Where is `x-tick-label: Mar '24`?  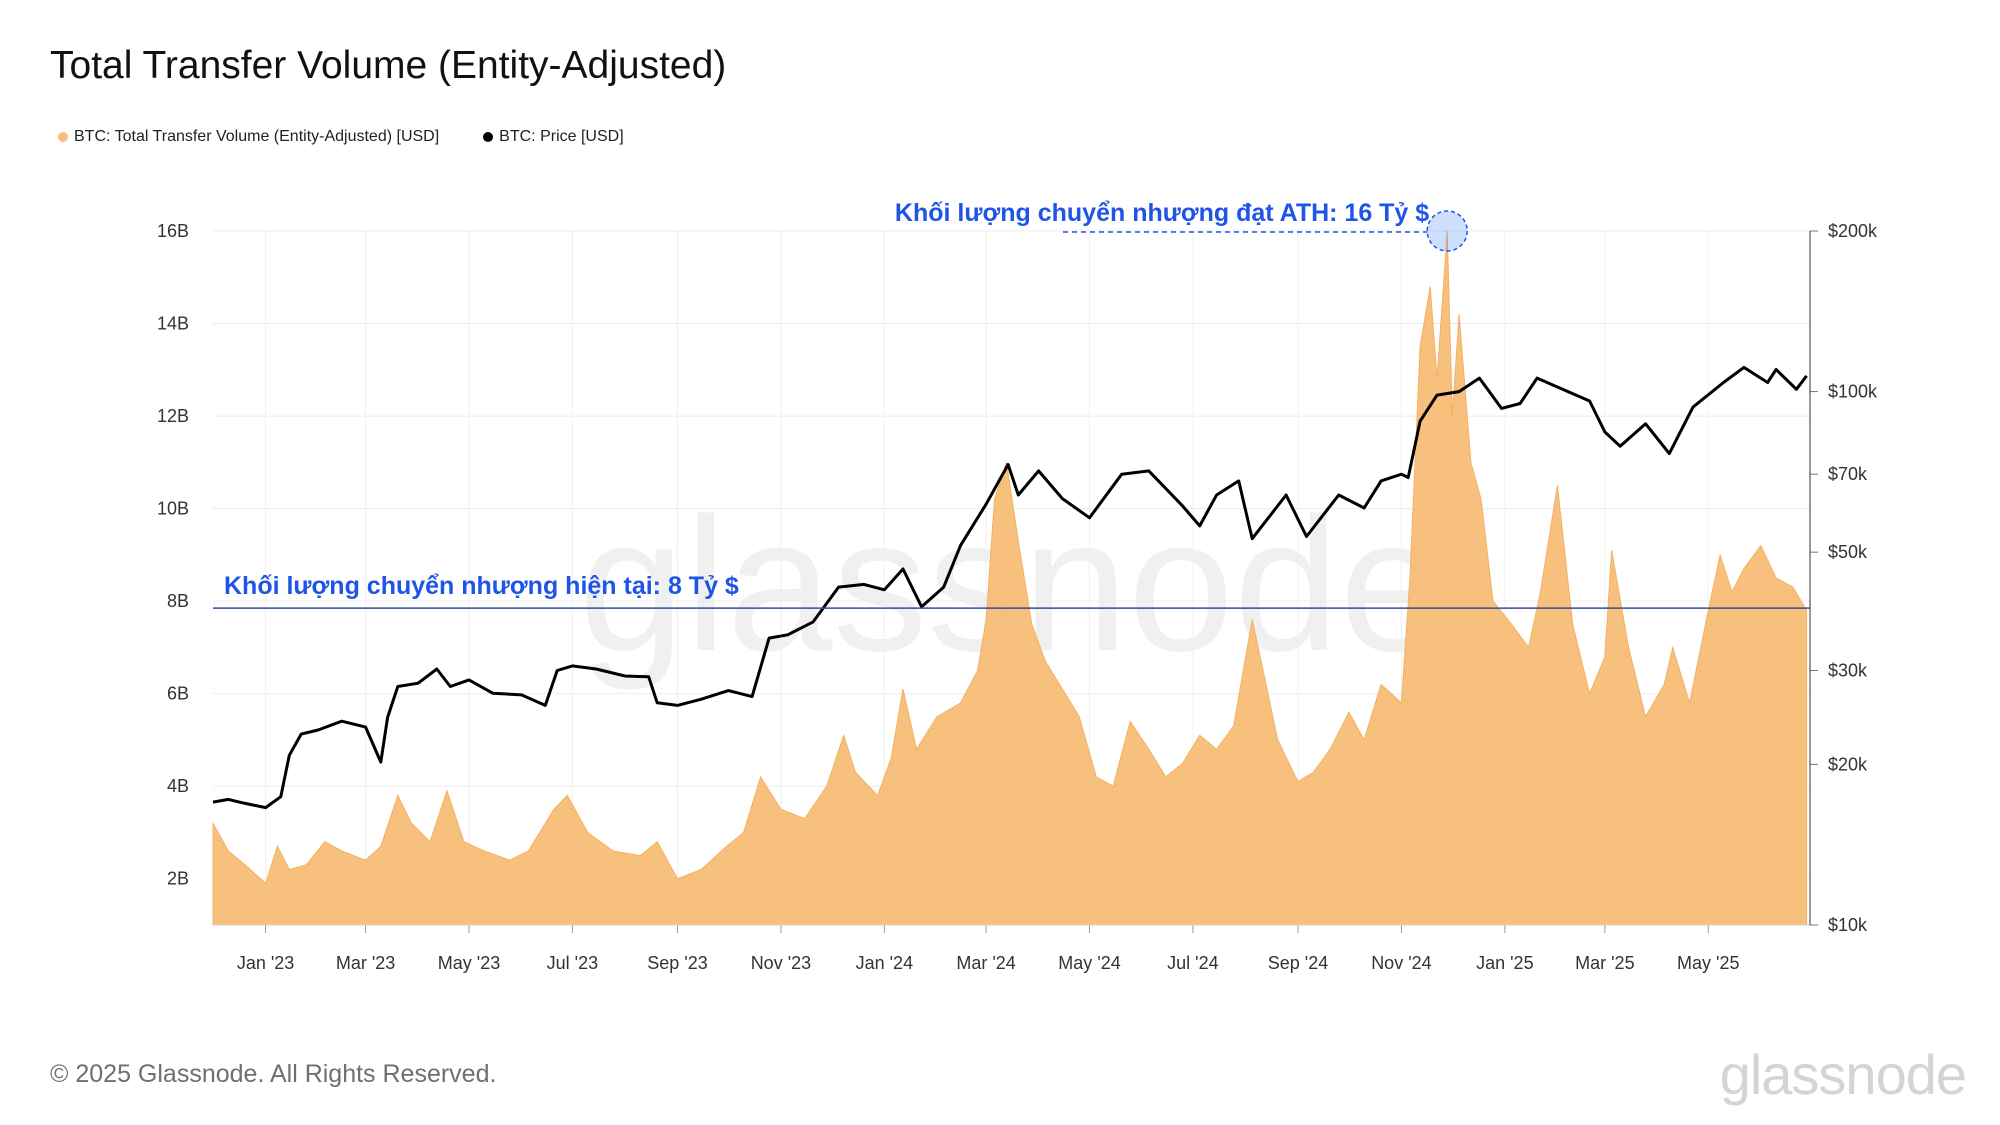
x-tick-label: Mar '24 is located at coordinates (985, 963).